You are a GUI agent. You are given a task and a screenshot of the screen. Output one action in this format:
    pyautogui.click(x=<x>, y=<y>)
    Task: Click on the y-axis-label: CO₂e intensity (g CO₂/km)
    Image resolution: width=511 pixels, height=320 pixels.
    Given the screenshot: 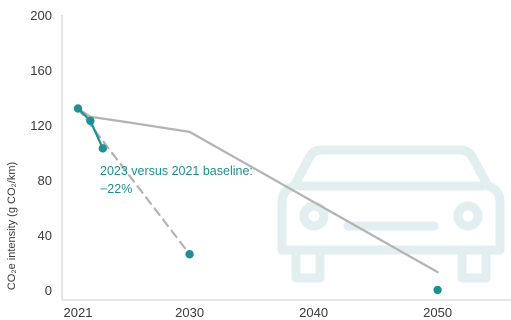 What is the action you would take?
    pyautogui.click(x=12, y=226)
    